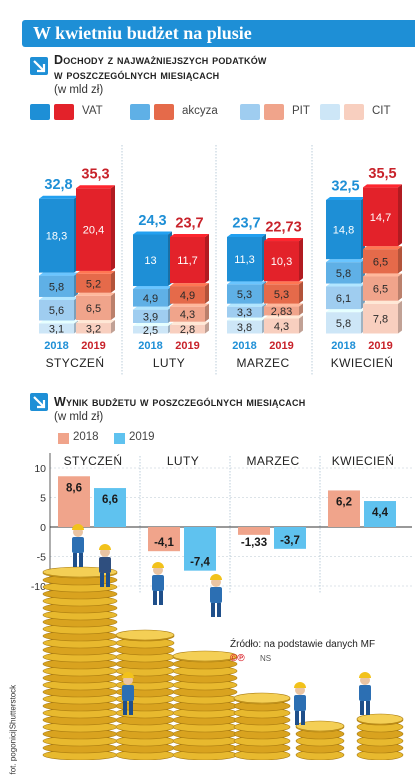  I want to click on section-arrow-icon, so click(39, 66).